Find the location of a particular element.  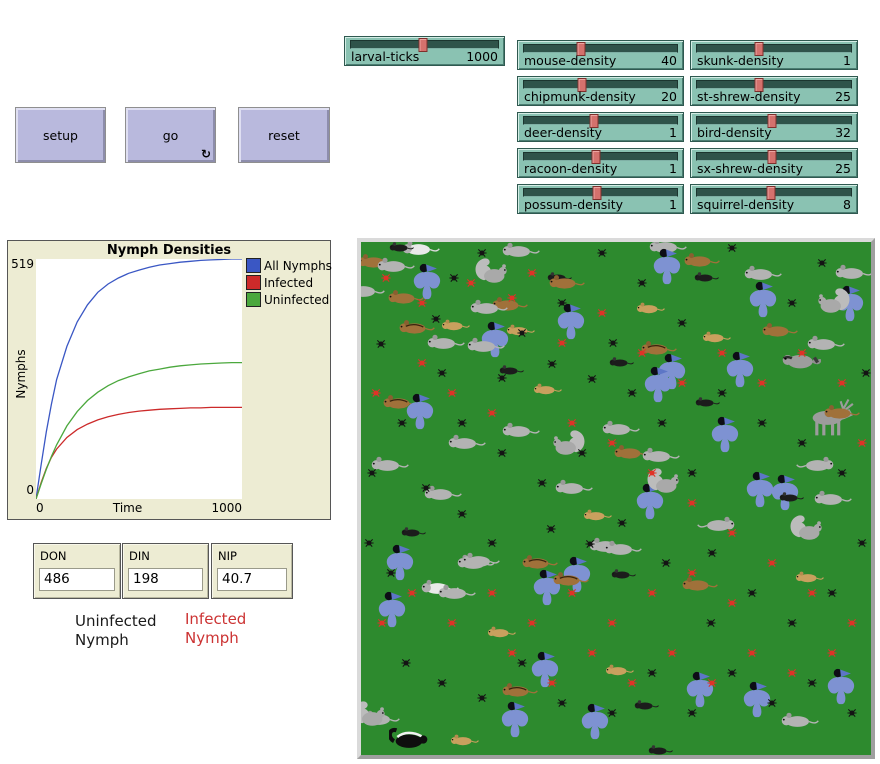

go-button-label: go is located at coordinates (170, 135).